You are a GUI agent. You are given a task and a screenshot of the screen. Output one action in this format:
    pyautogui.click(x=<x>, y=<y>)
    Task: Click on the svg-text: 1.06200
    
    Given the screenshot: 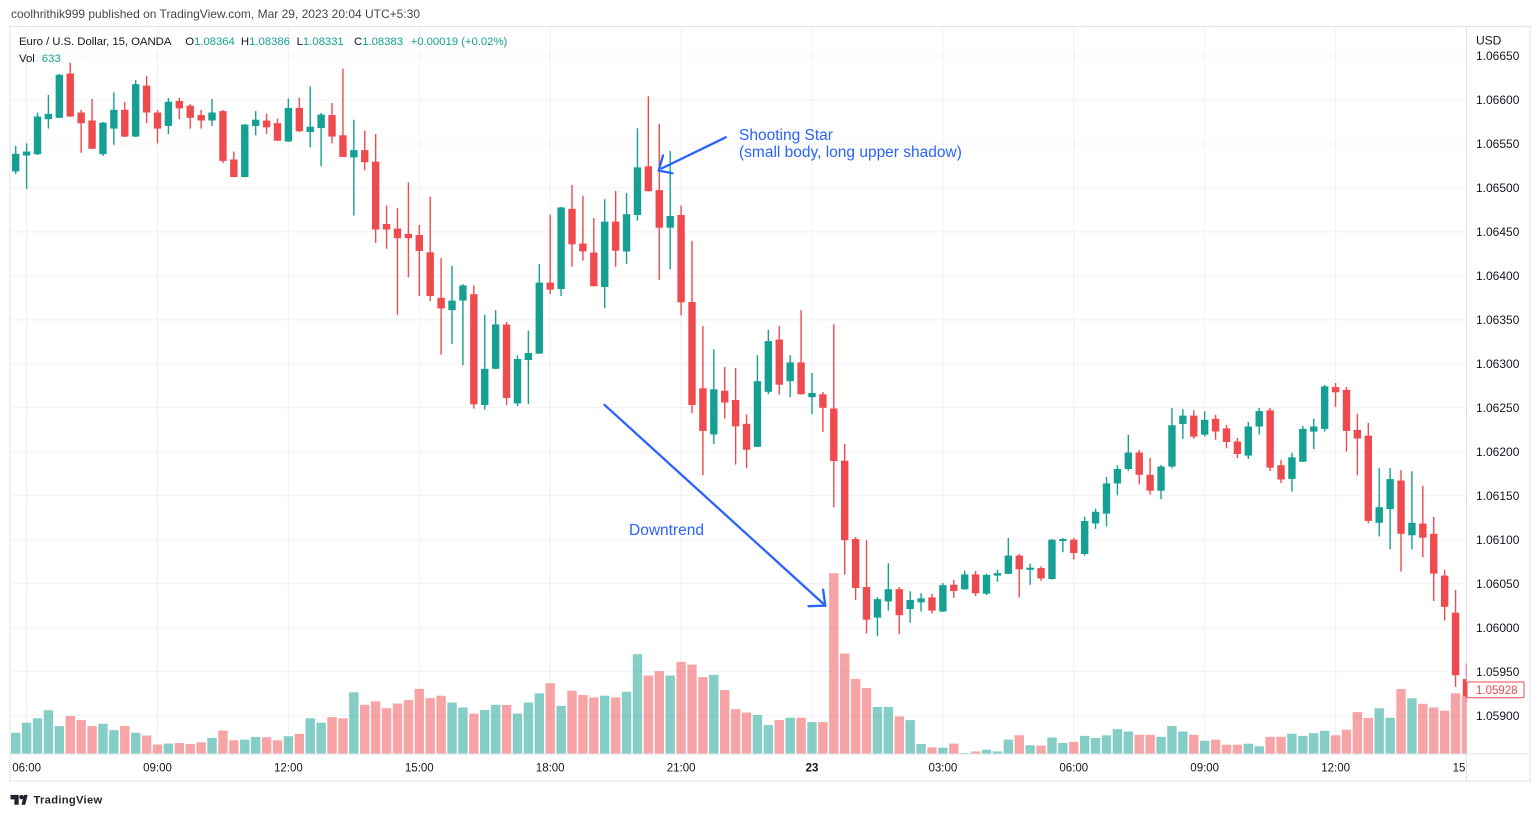 What is the action you would take?
    pyautogui.click(x=1498, y=452)
    